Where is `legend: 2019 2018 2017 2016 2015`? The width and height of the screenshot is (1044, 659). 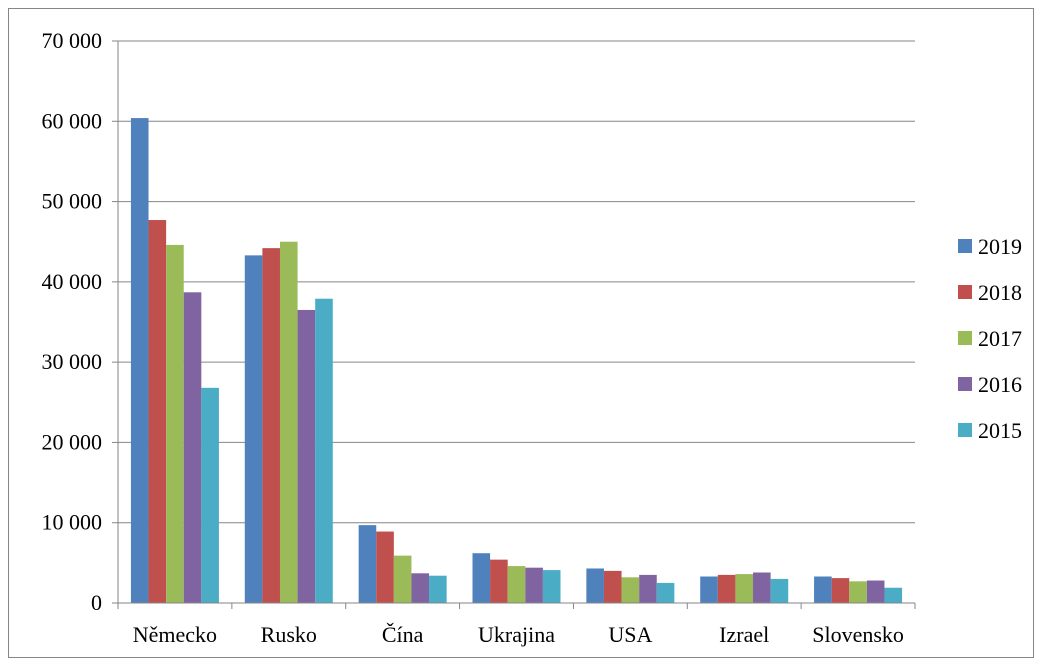
legend: 2019 2018 2017 2016 2015 is located at coordinates (990, 338).